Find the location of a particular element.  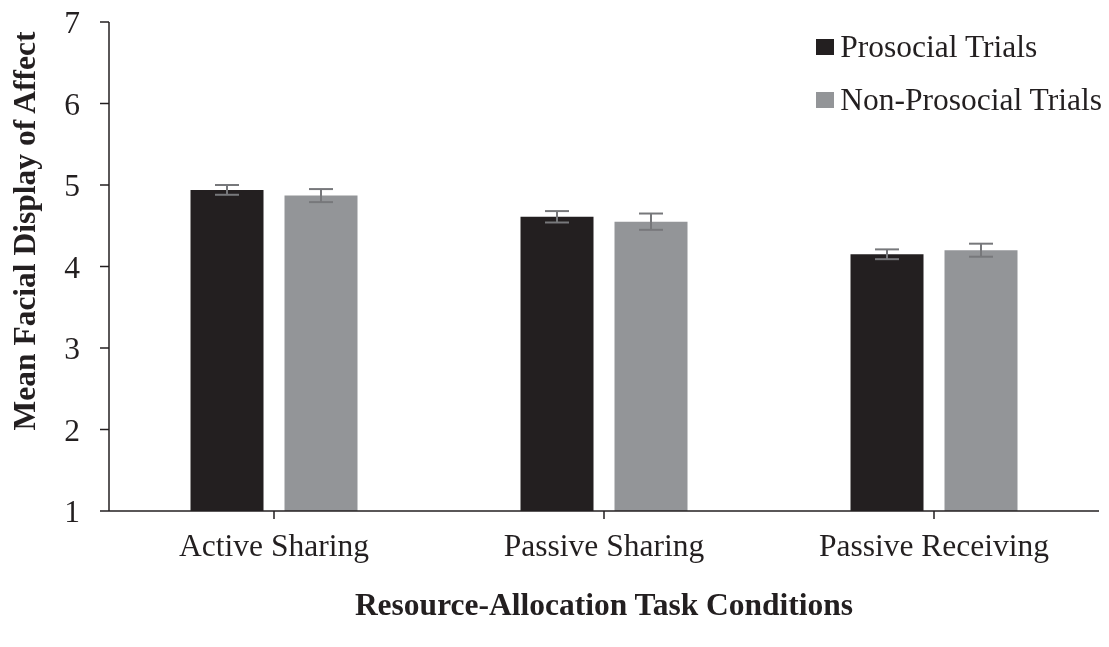

y-tick-label: 6 is located at coordinates (72, 104).